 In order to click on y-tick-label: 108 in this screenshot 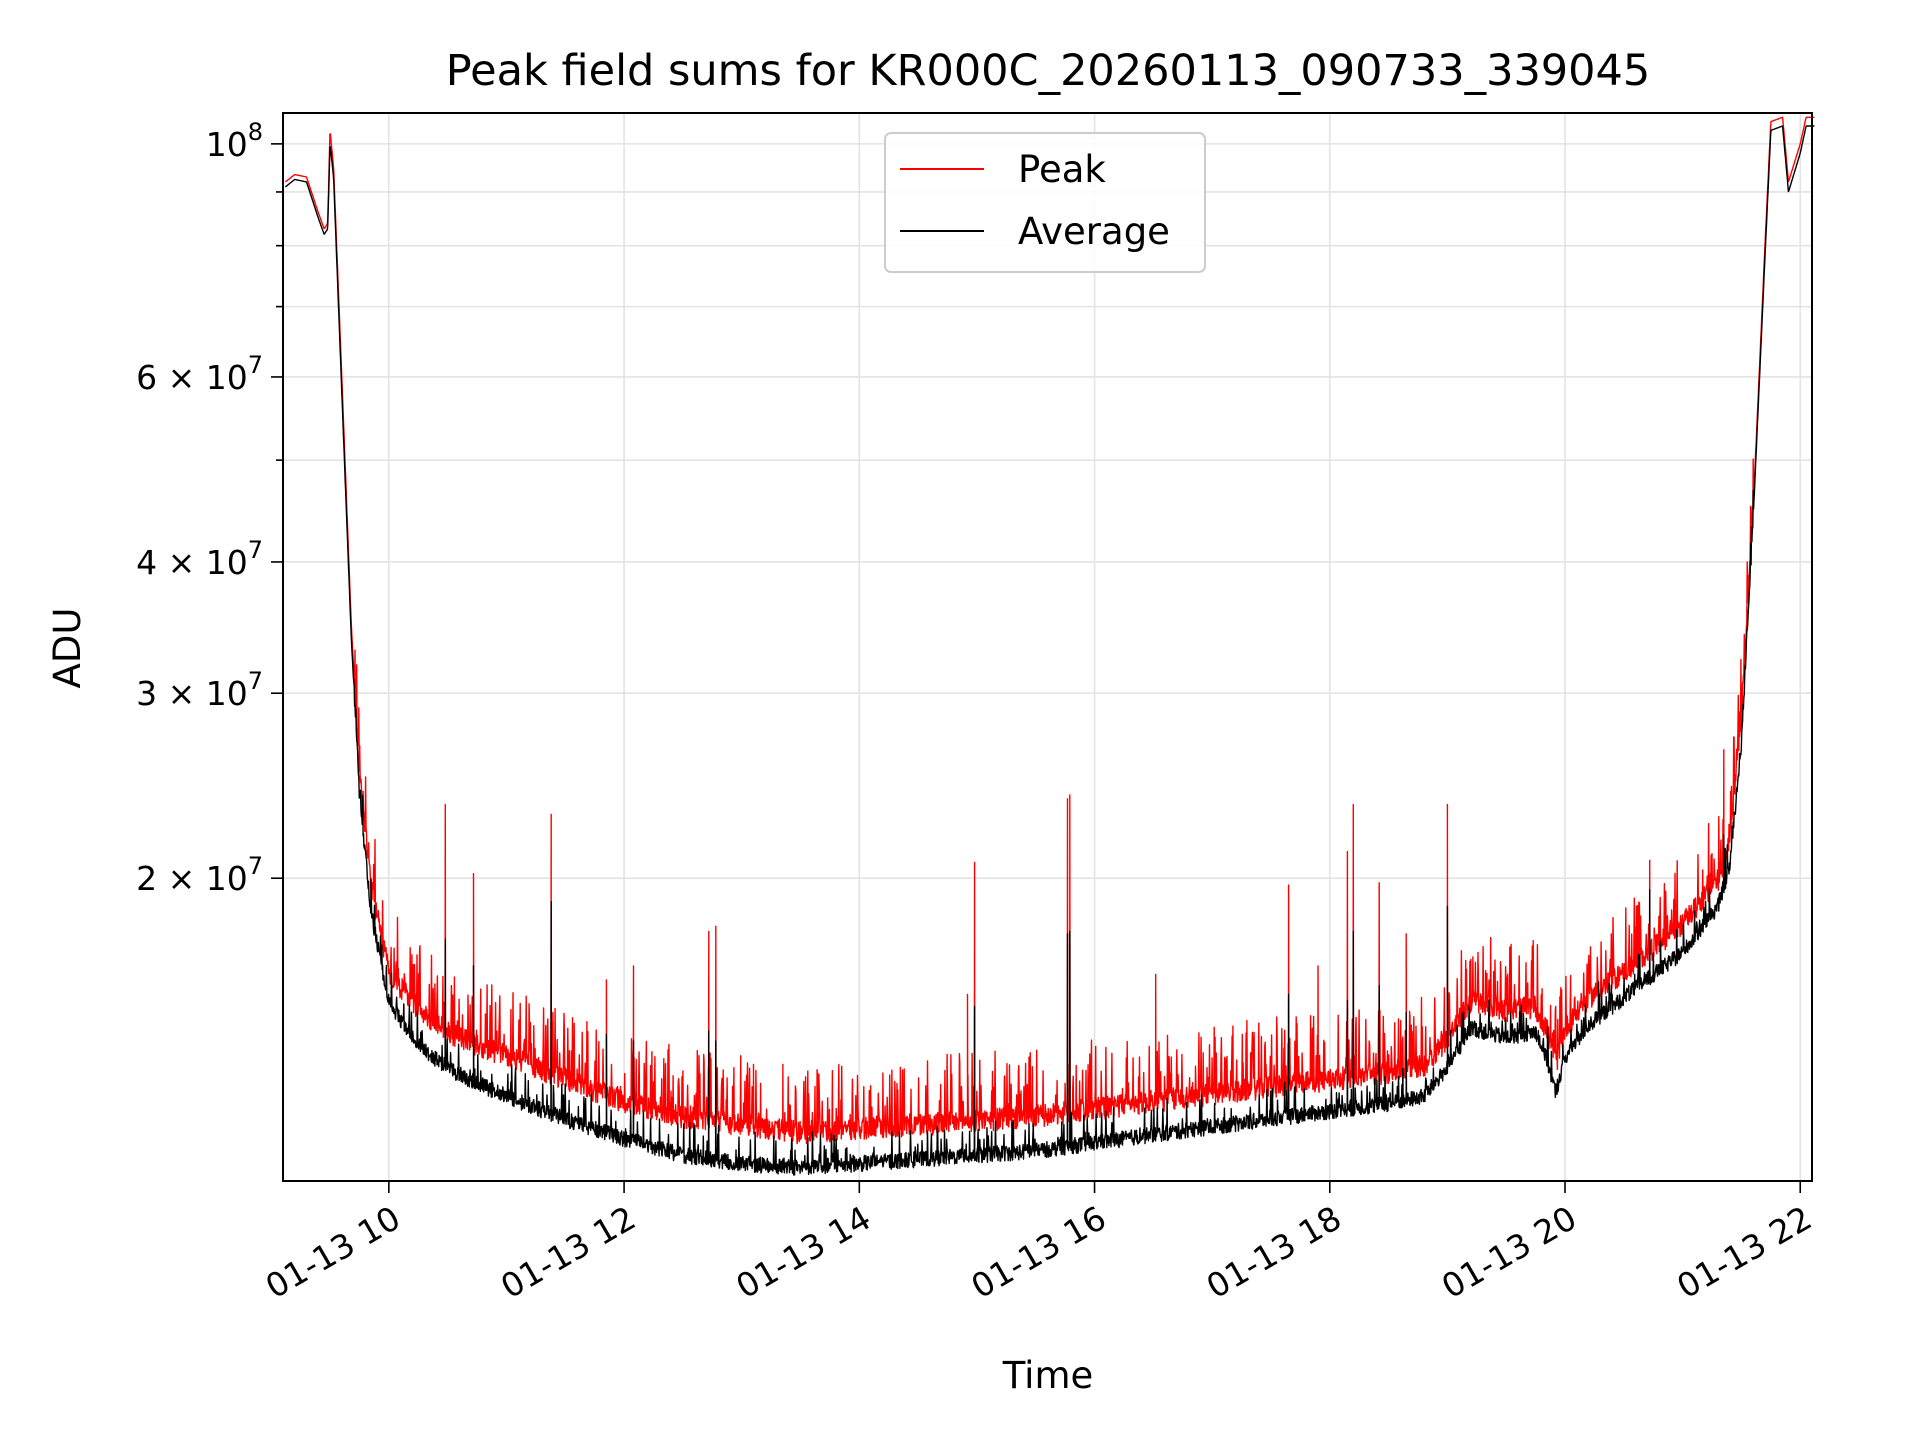, I will do `click(234, 141)`.